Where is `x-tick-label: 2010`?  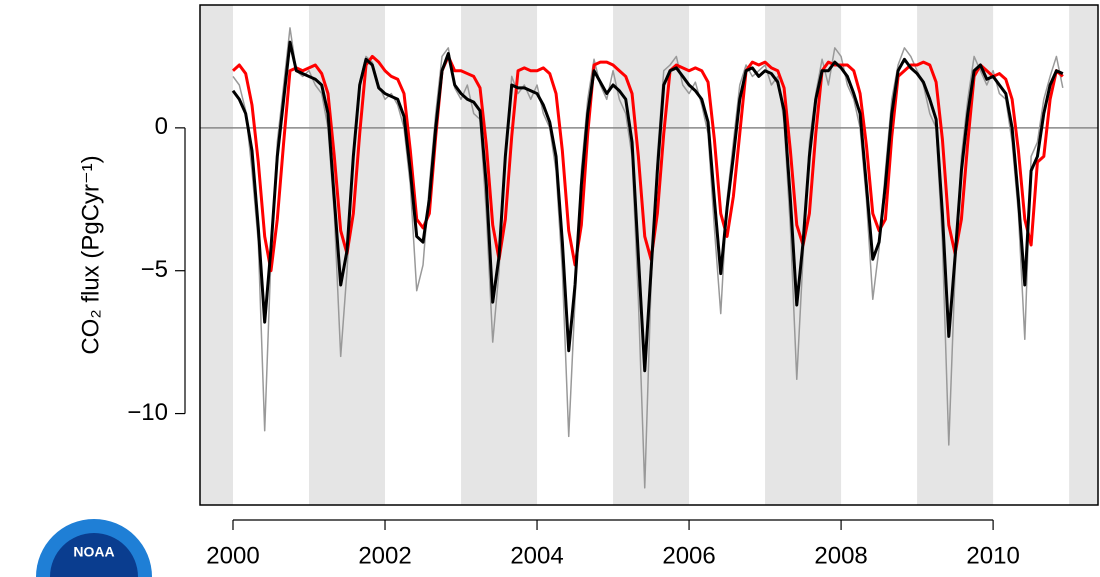
x-tick-label: 2010 is located at coordinates (992, 555).